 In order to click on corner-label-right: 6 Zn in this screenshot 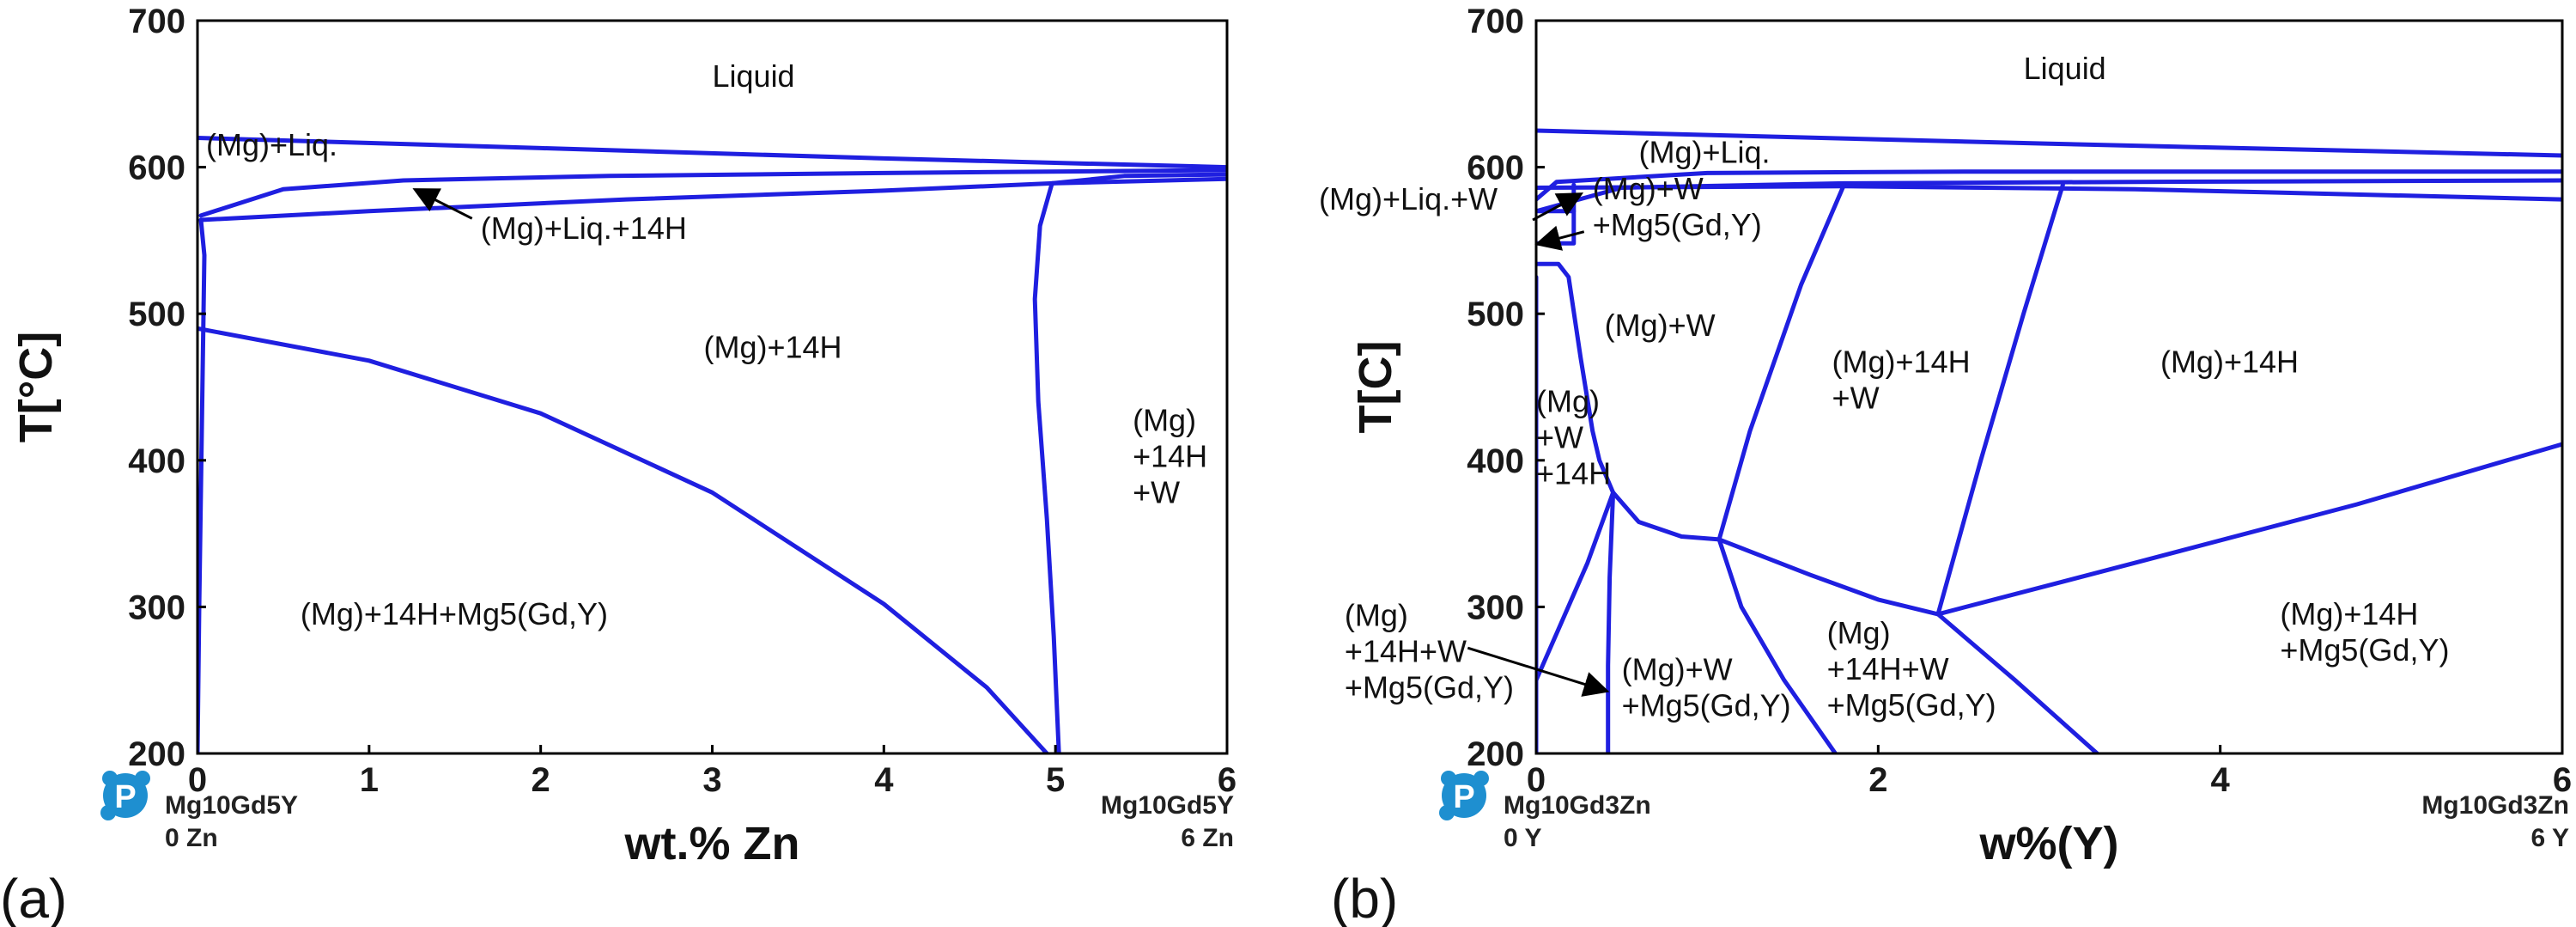, I will do `click(1207, 838)`.